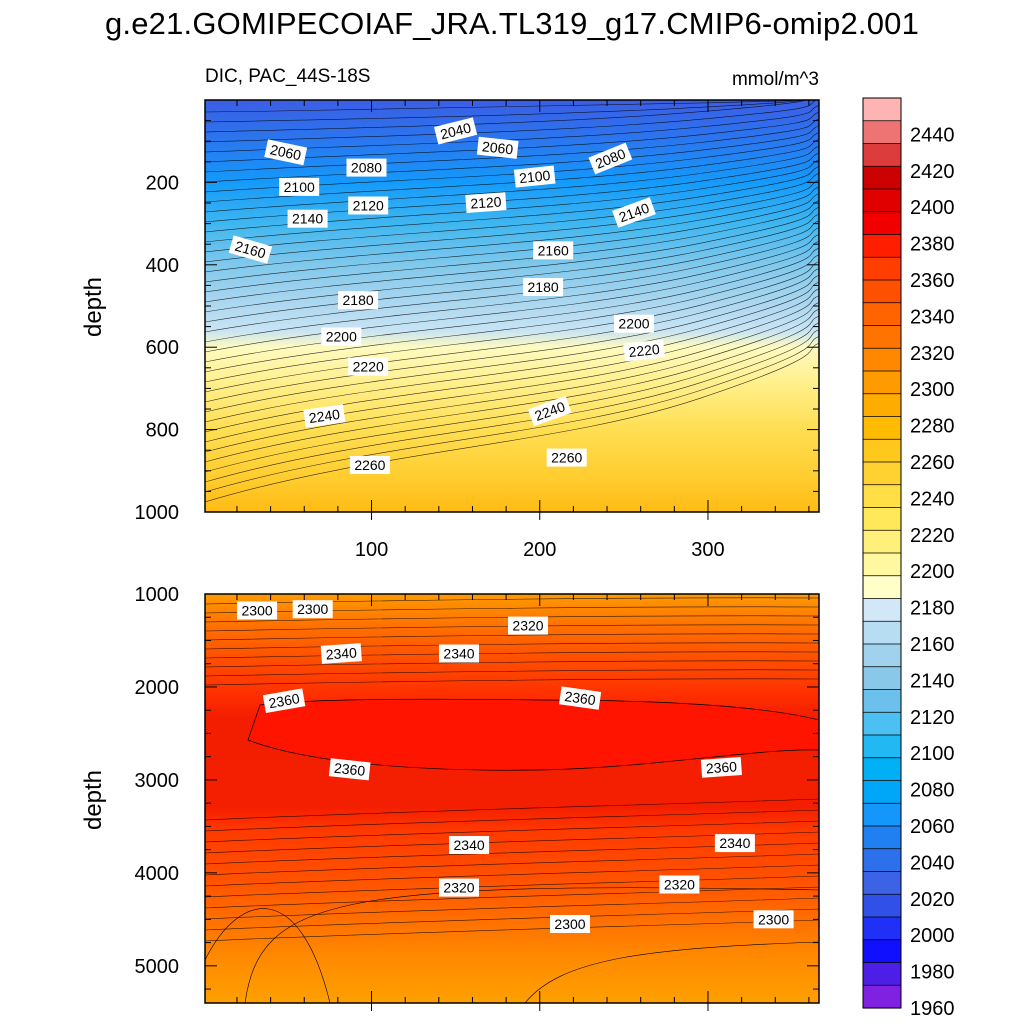  Describe the element at coordinates (157, 781) in the screenshot. I see `y-tick-label: 3000` at that location.